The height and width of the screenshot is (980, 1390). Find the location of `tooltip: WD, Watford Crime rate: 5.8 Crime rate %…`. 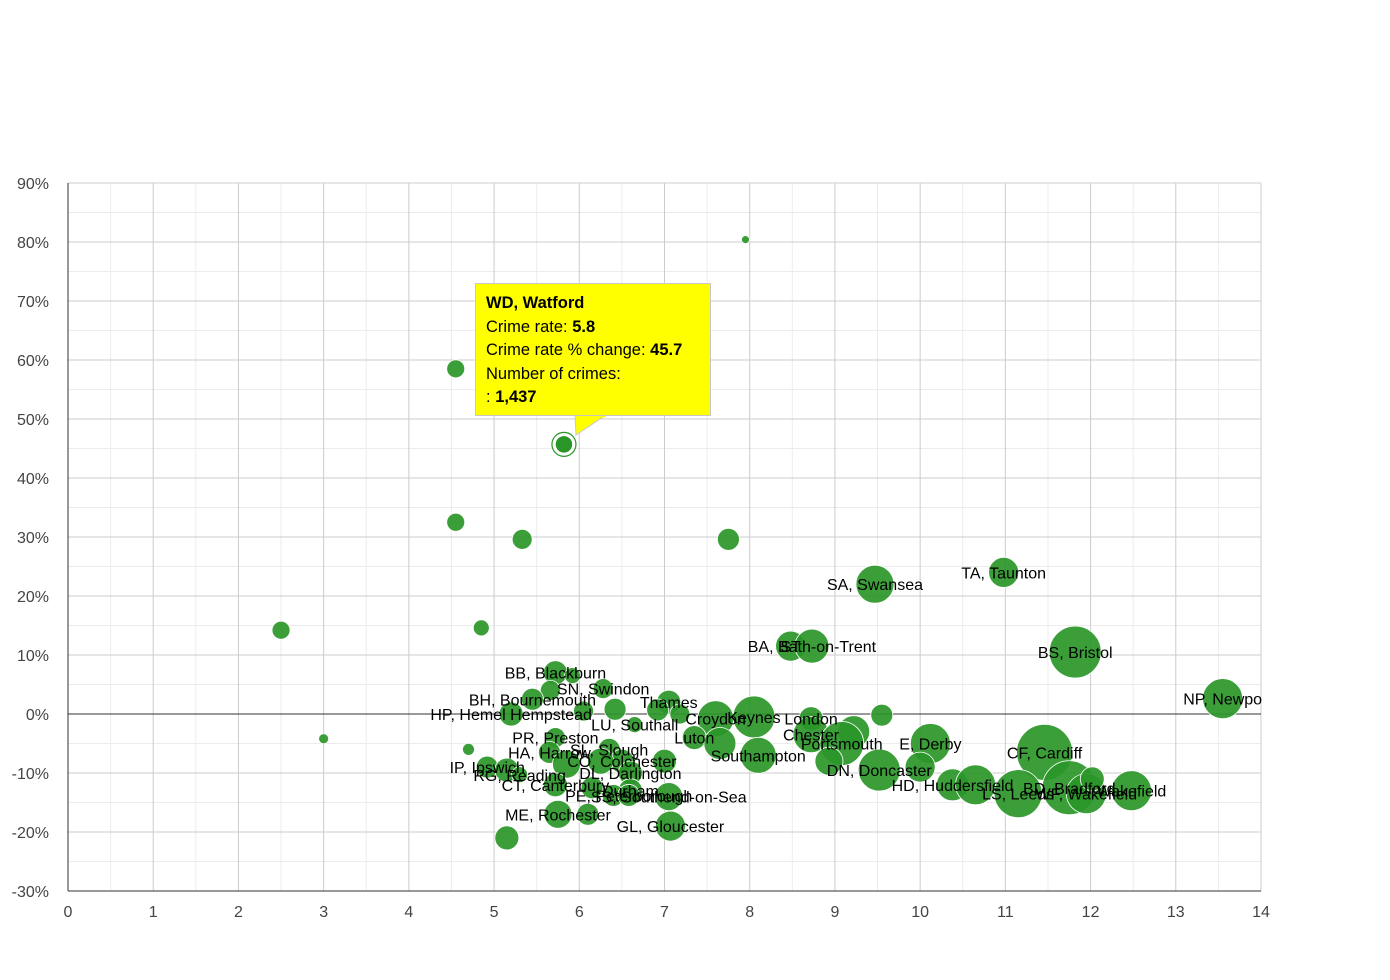

tooltip: WD, Watford Crime rate: 5.8 Crime rate %… is located at coordinates (593, 349).